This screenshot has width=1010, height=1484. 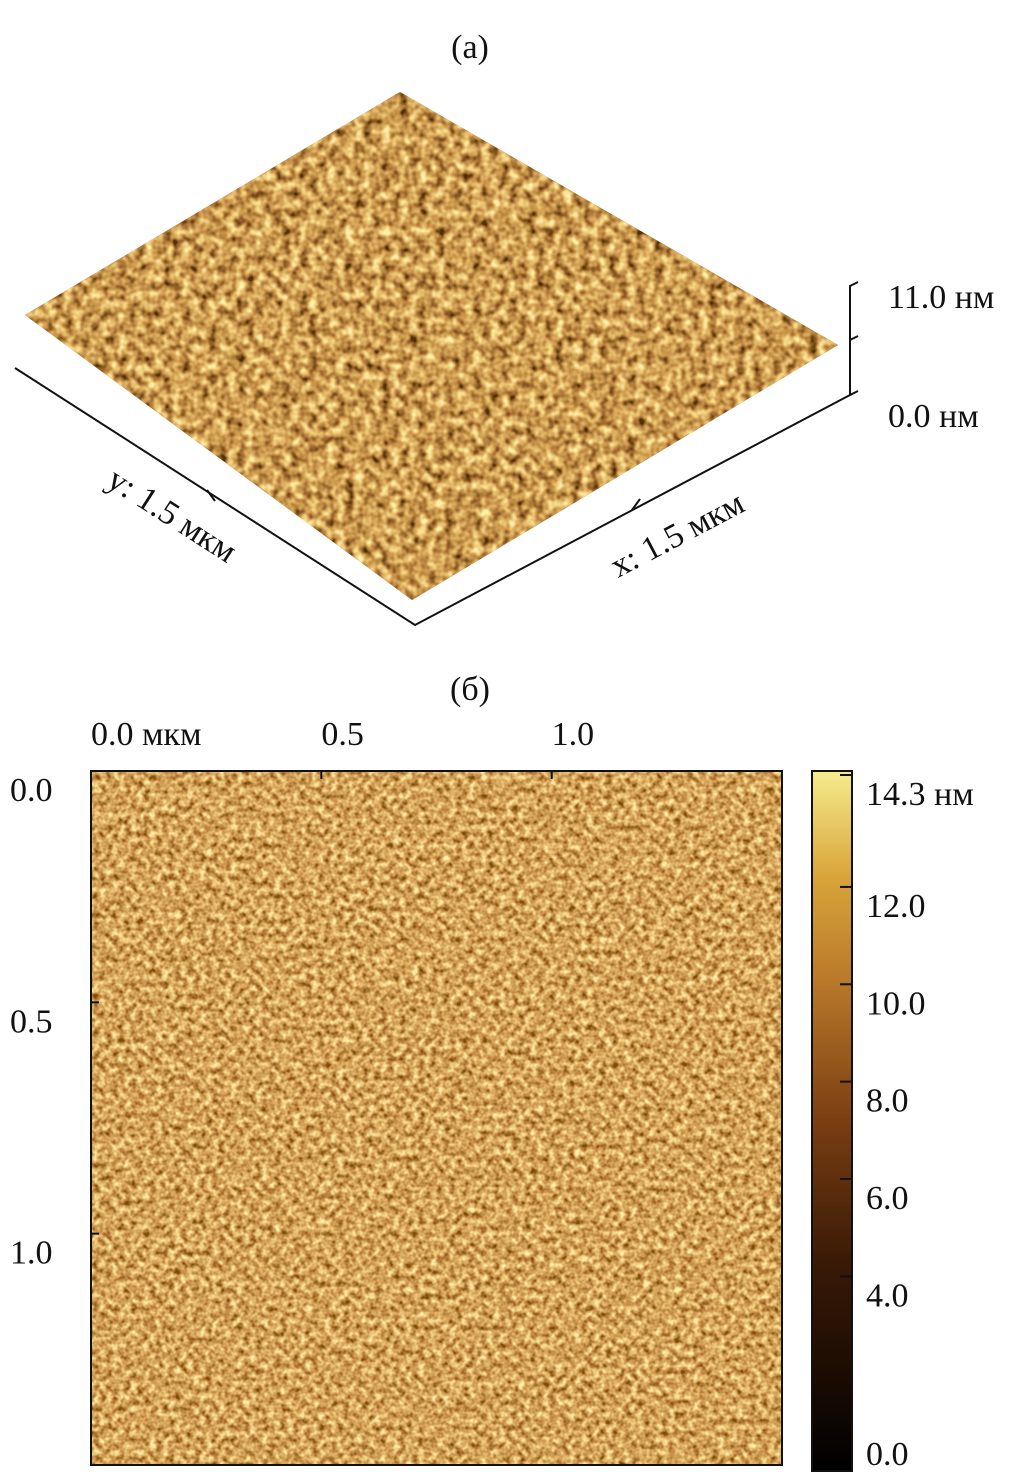 What do you see at coordinates (677, 534) in the screenshot?
I see `x-axis-label: x: 1.5 мкм` at bounding box center [677, 534].